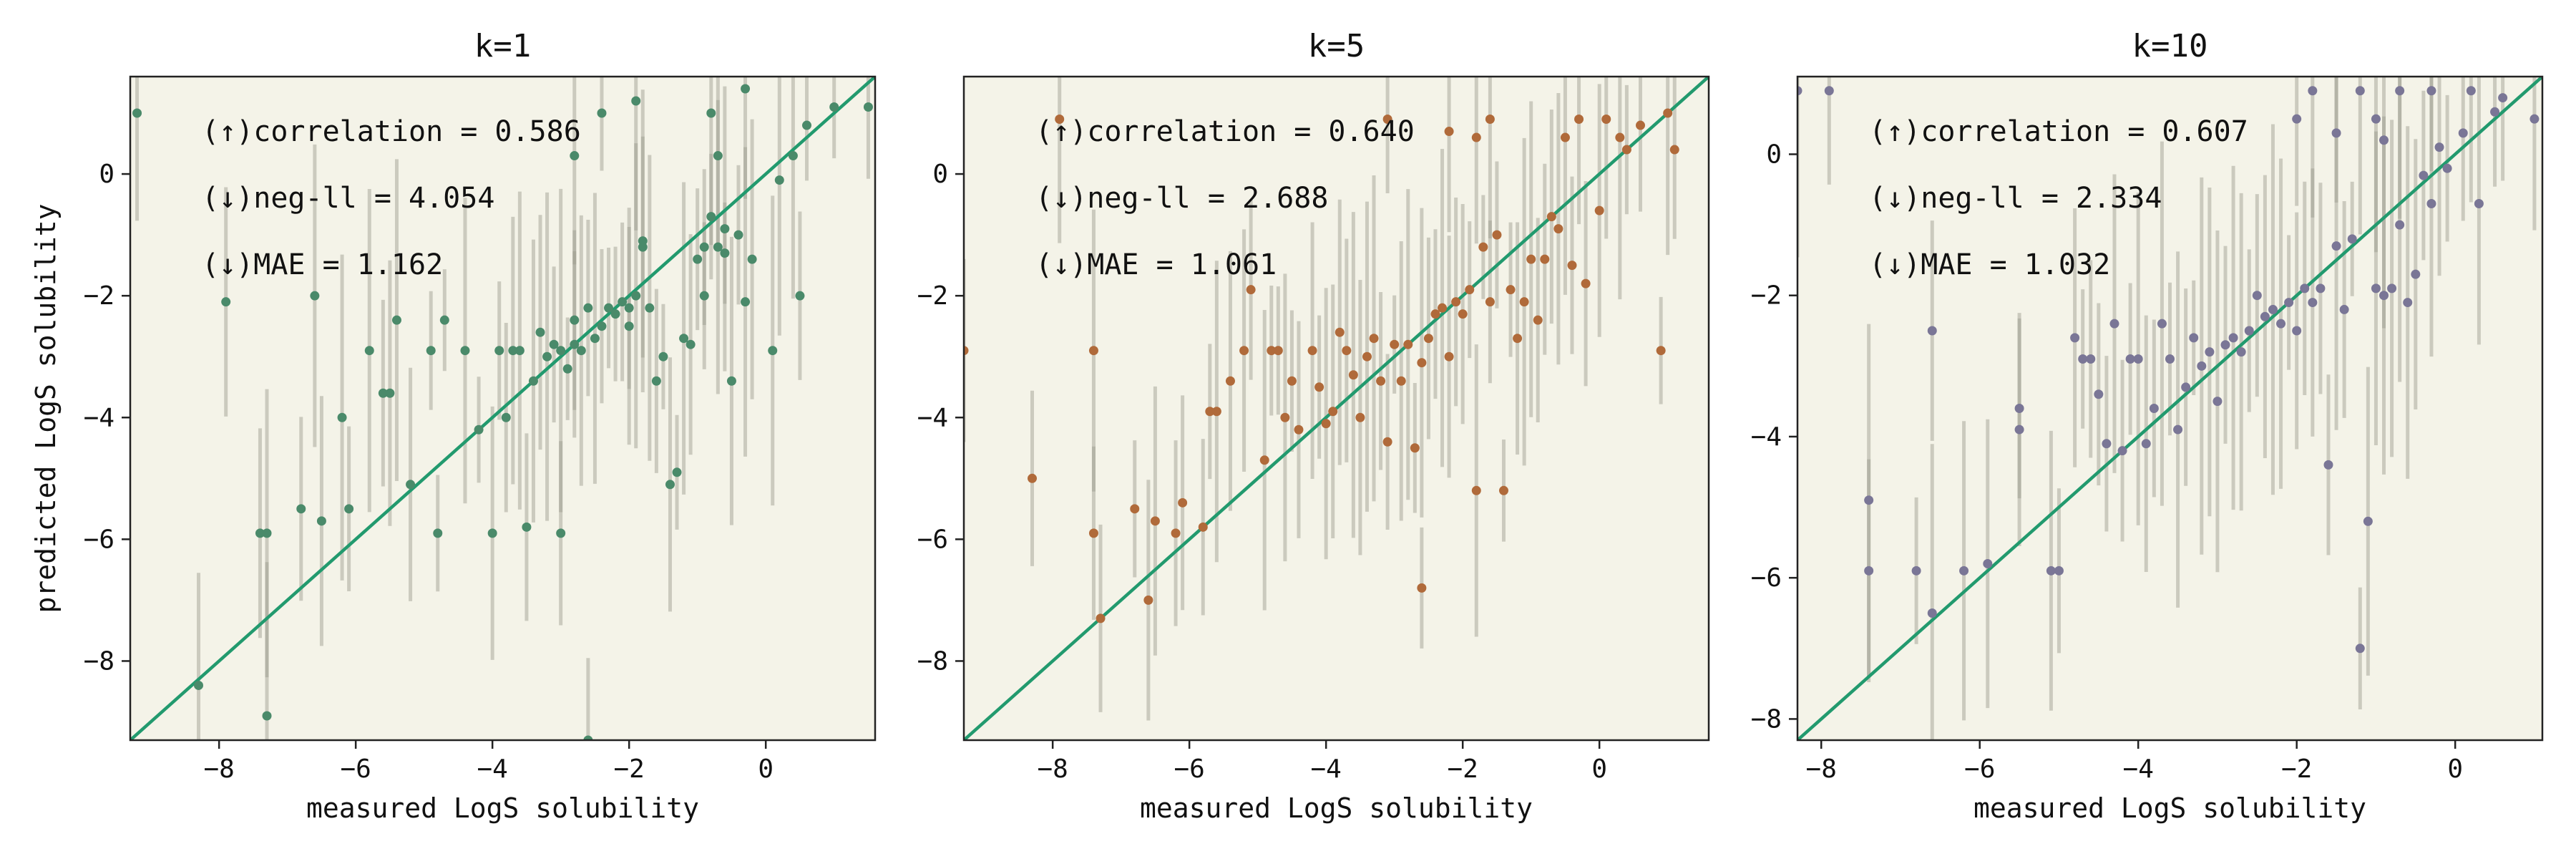 This screenshot has width=2576, height=859. What do you see at coordinates (46, 408) in the screenshot?
I see `y-axis-label: predicted LogS solubility` at bounding box center [46, 408].